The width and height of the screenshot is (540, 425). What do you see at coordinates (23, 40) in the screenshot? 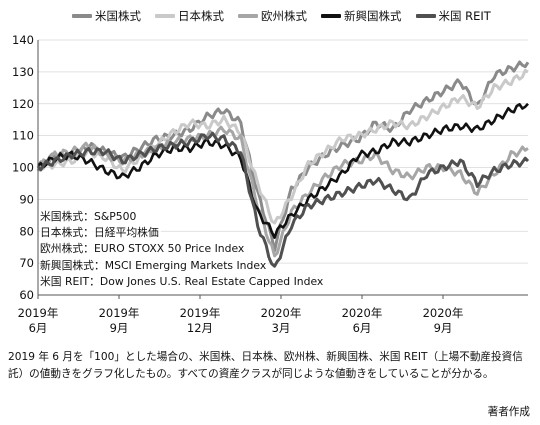
I see `y-tick-label: 140` at bounding box center [23, 40].